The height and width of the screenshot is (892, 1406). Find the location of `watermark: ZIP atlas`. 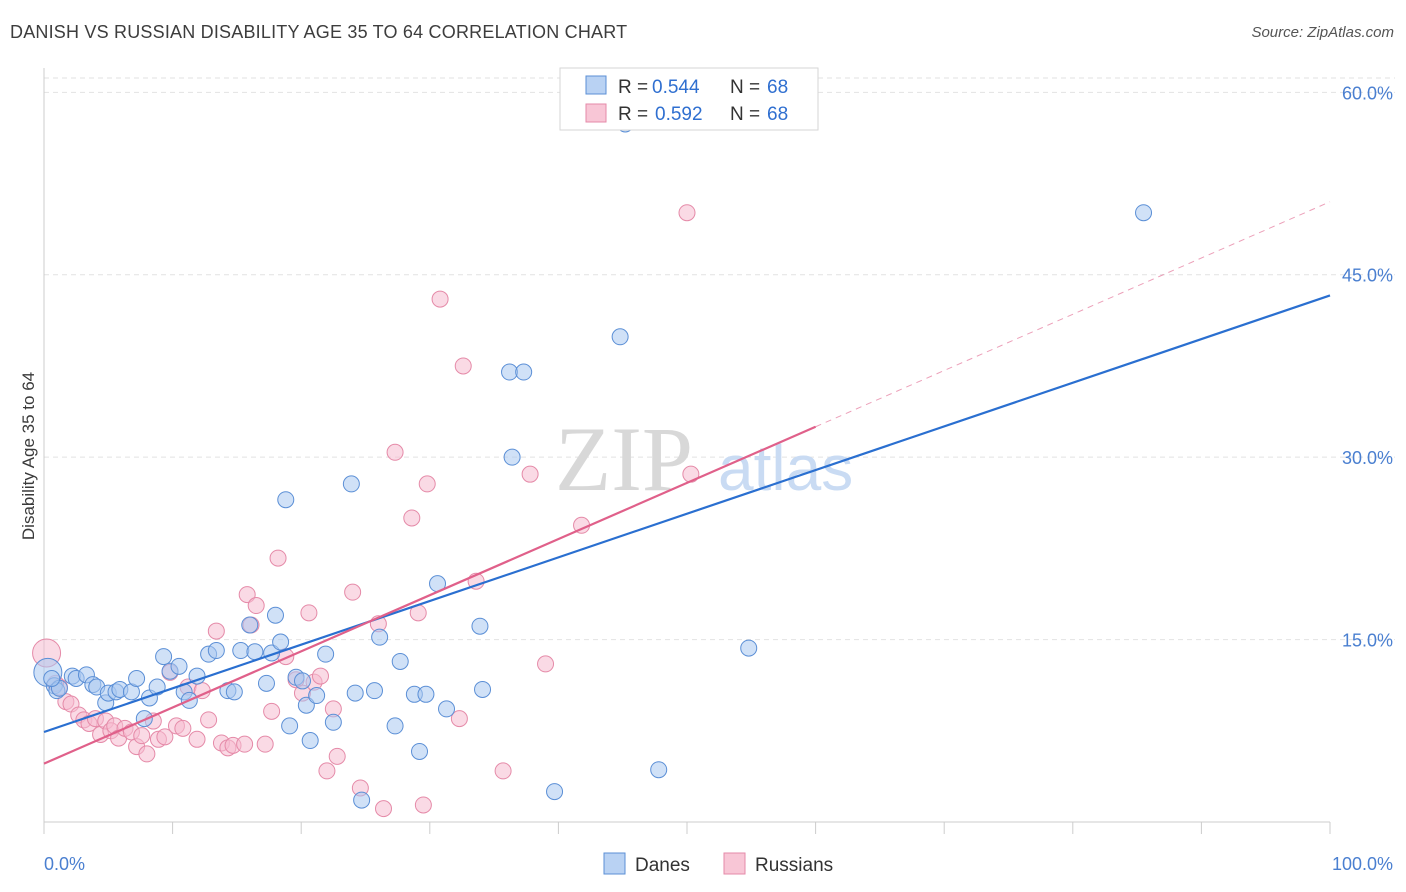

watermark: ZIP atlas is located at coordinates (704, 459).